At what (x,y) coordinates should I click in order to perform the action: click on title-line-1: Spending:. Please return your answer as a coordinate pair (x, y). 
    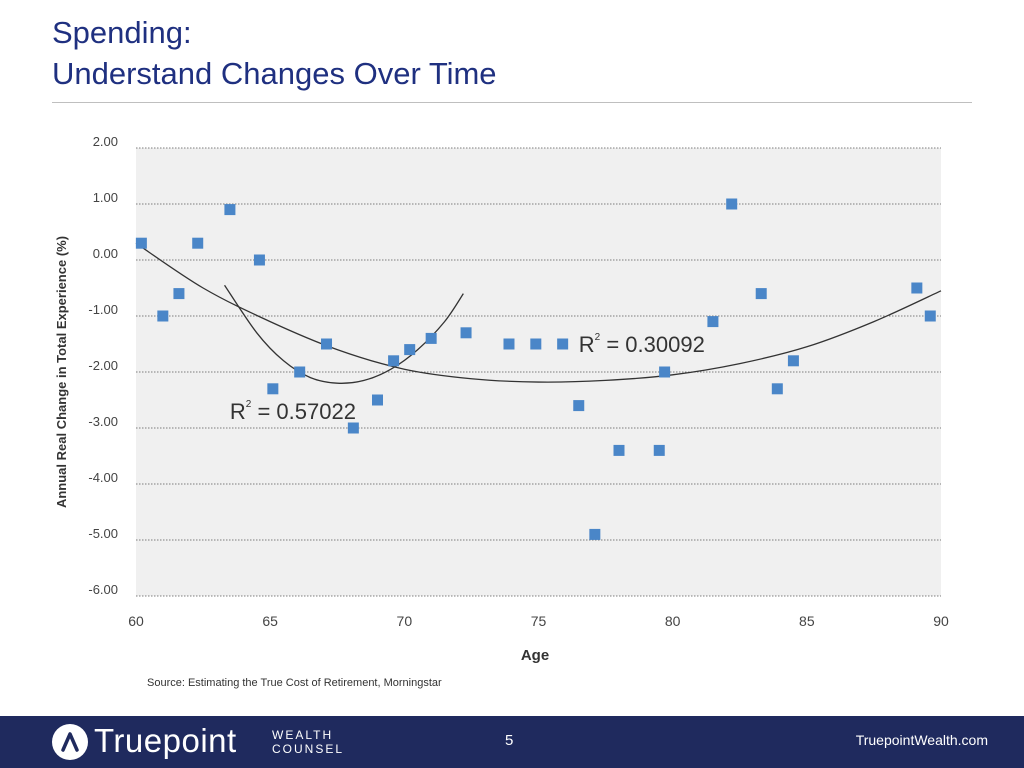
    Looking at the image, I should click on (122, 32).